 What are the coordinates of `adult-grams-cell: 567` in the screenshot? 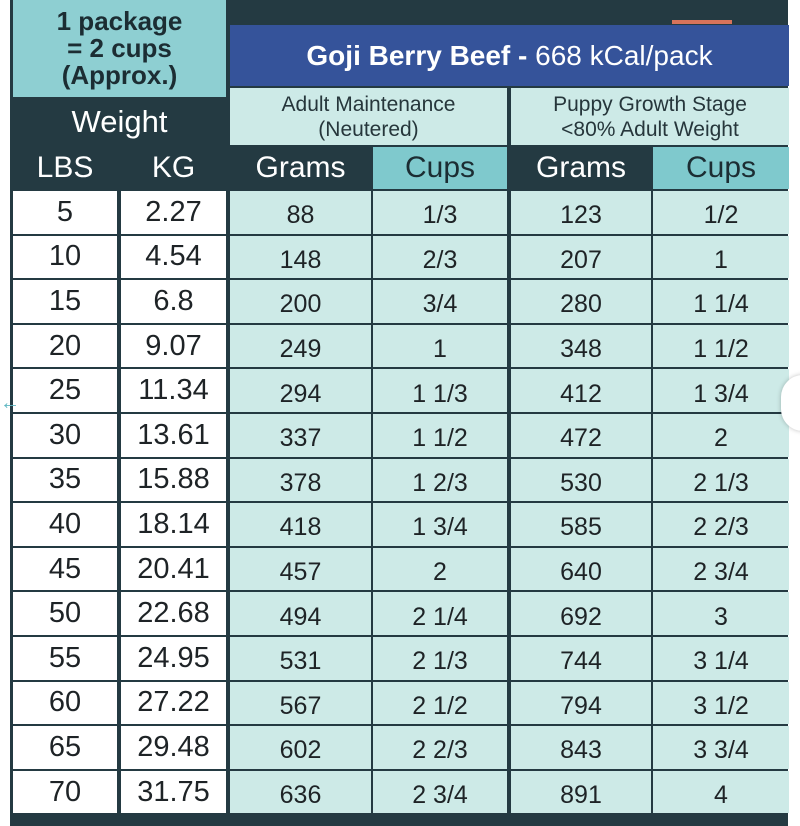 It's located at (300, 703).